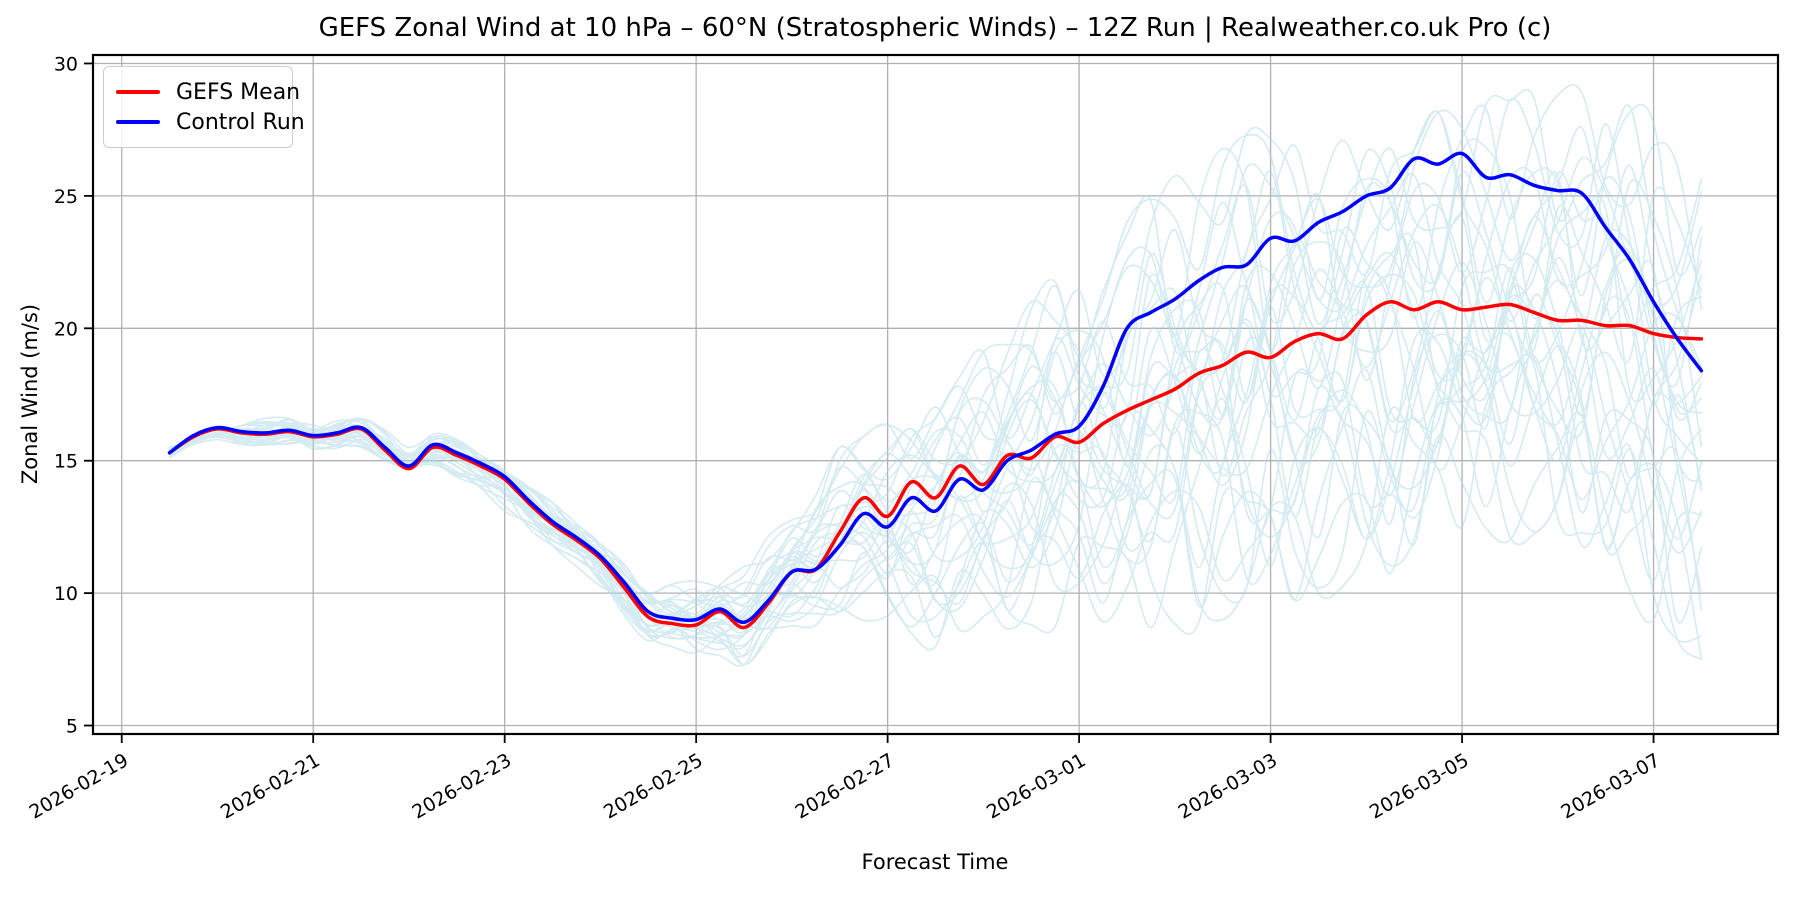  I want to click on y-tick-label: 20, so click(66, 329).